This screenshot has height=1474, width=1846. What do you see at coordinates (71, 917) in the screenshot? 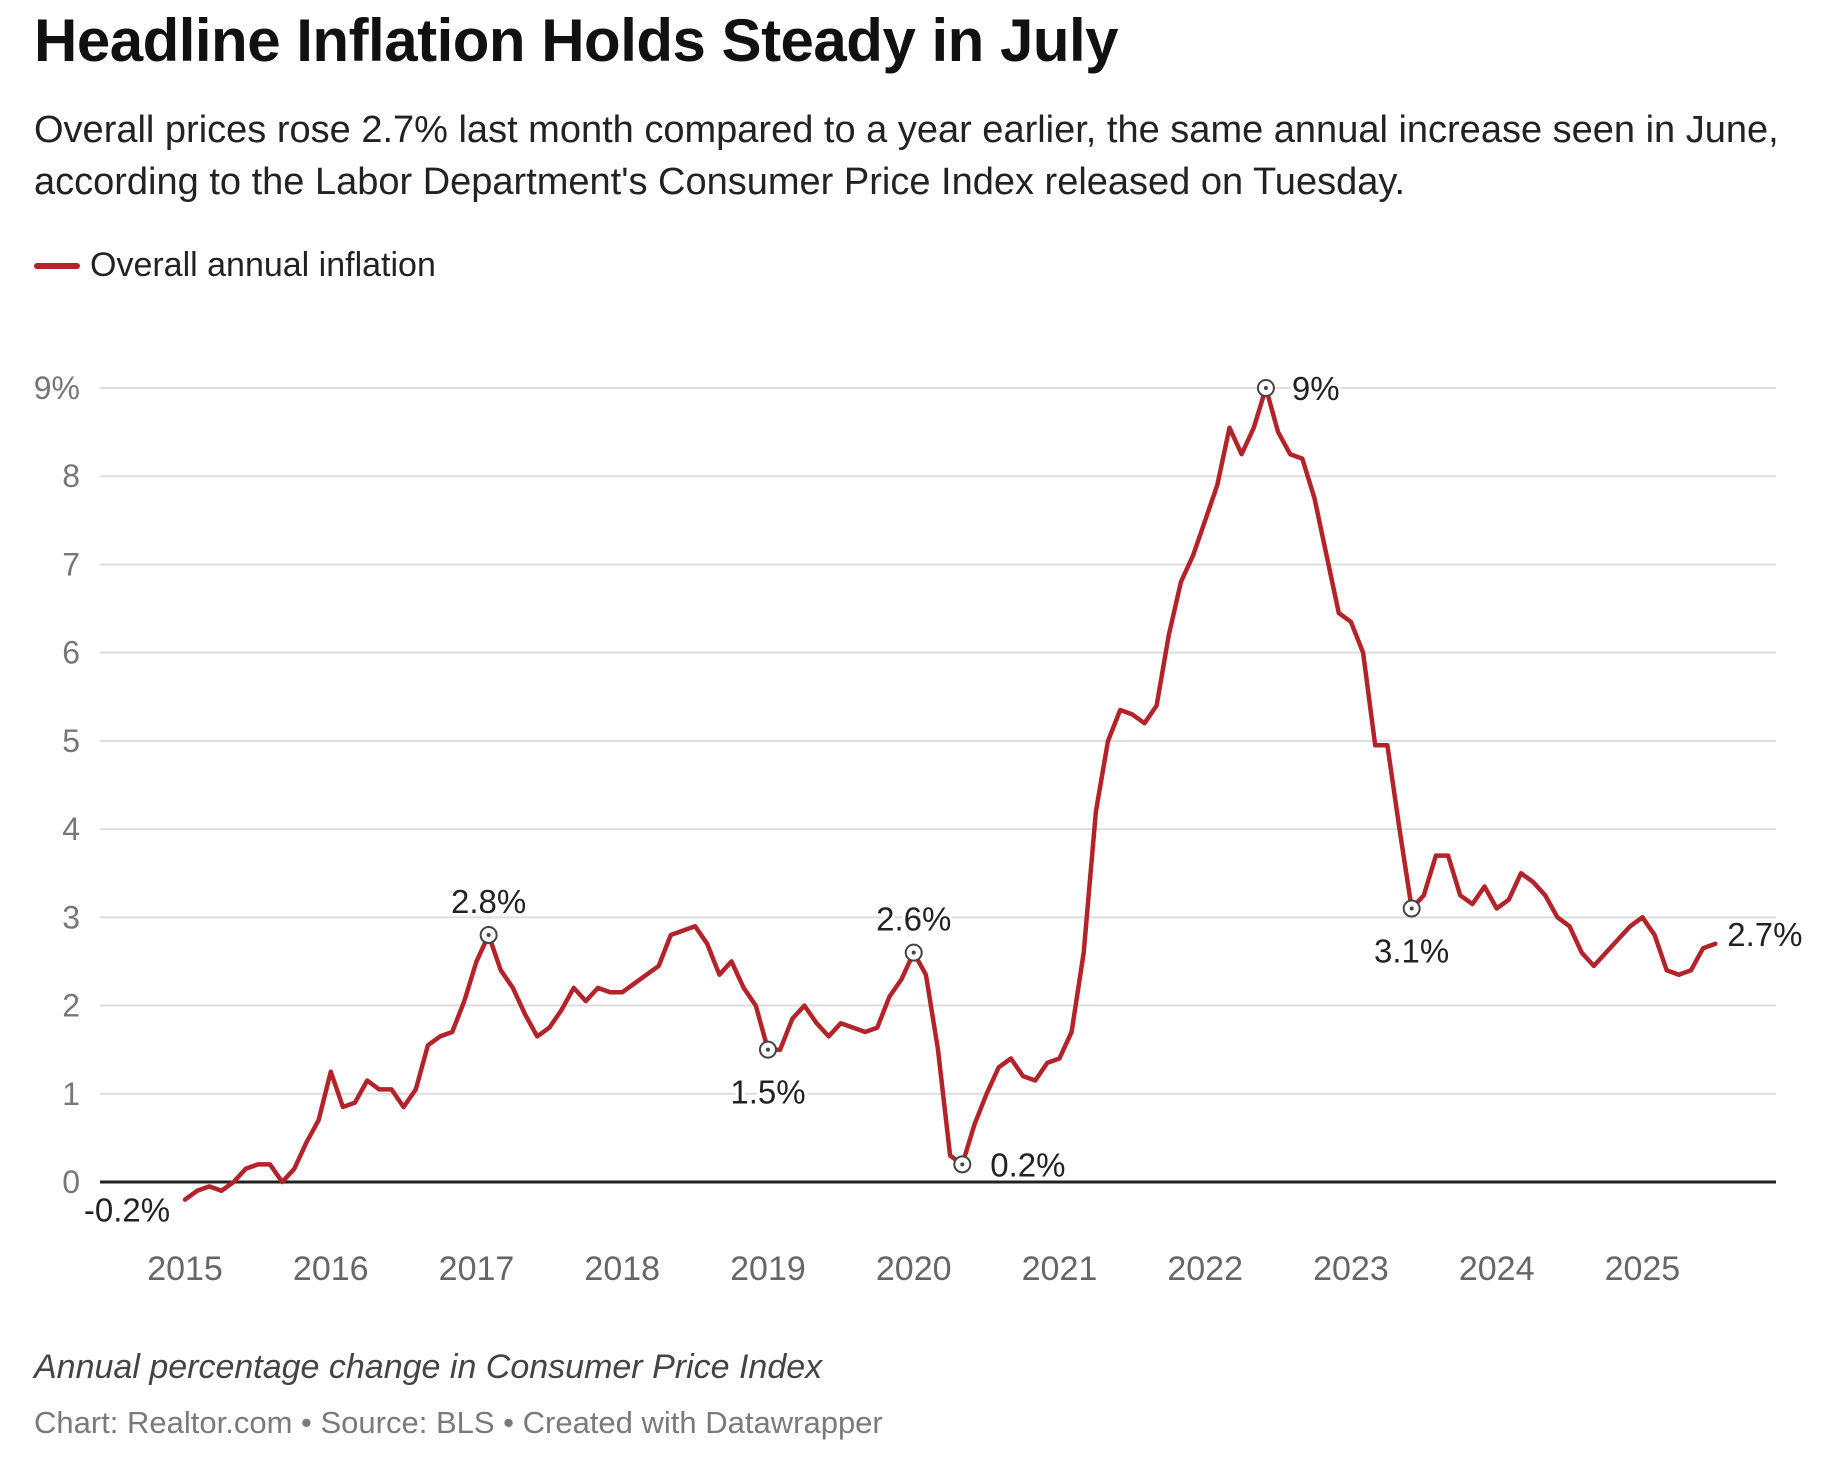
I see `y-tick-label: 3` at bounding box center [71, 917].